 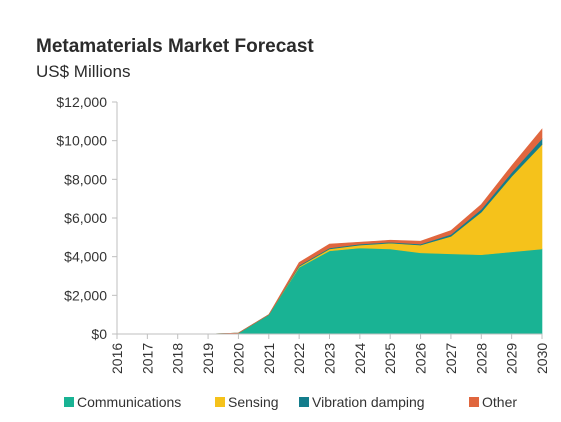 I want to click on legend-swatch-communications, so click(x=69, y=402).